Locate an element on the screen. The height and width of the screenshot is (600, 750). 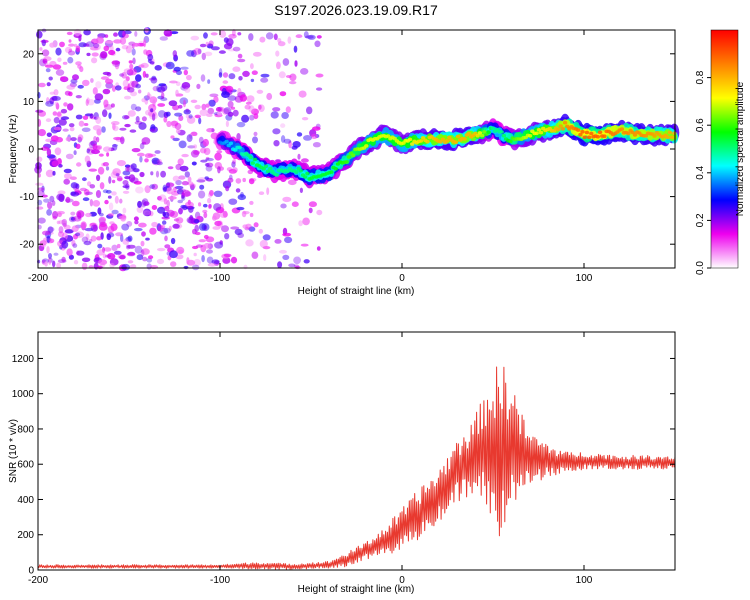
colorbar-gradient is located at coordinates (724, 149).